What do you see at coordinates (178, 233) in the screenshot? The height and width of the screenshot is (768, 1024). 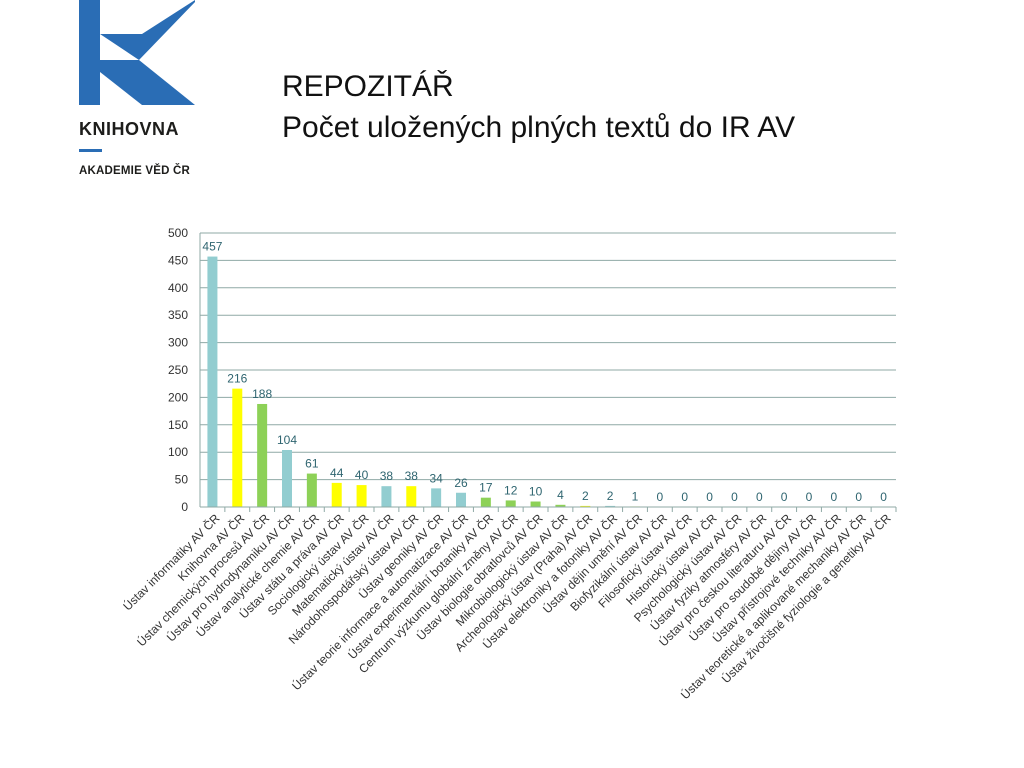 I see `y-tick-label: 500` at bounding box center [178, 233].